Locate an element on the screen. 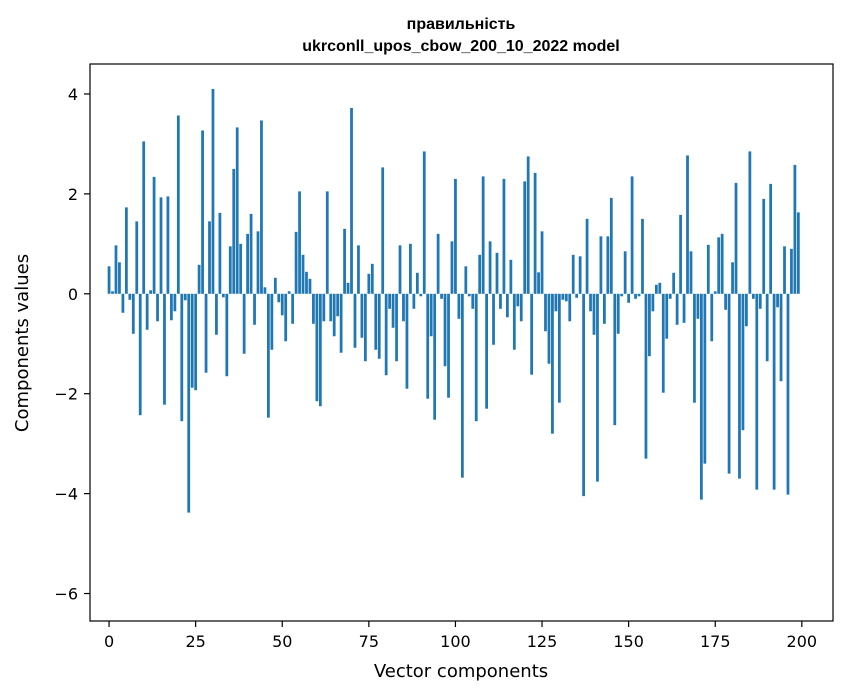 The height and width of the screenshot is (696, 847). y-tick-label-2: 2 is located at coordinates (73, 194).